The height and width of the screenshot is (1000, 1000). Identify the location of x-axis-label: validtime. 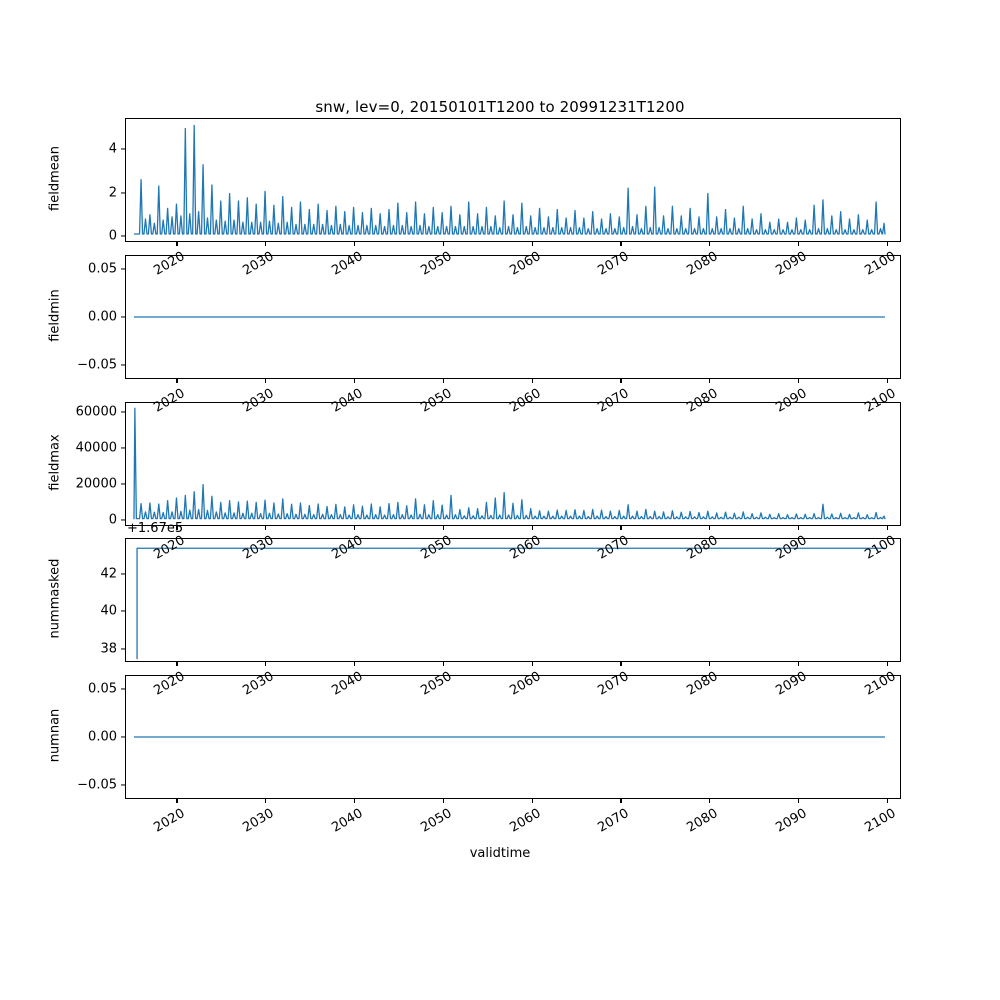
(500, 853).